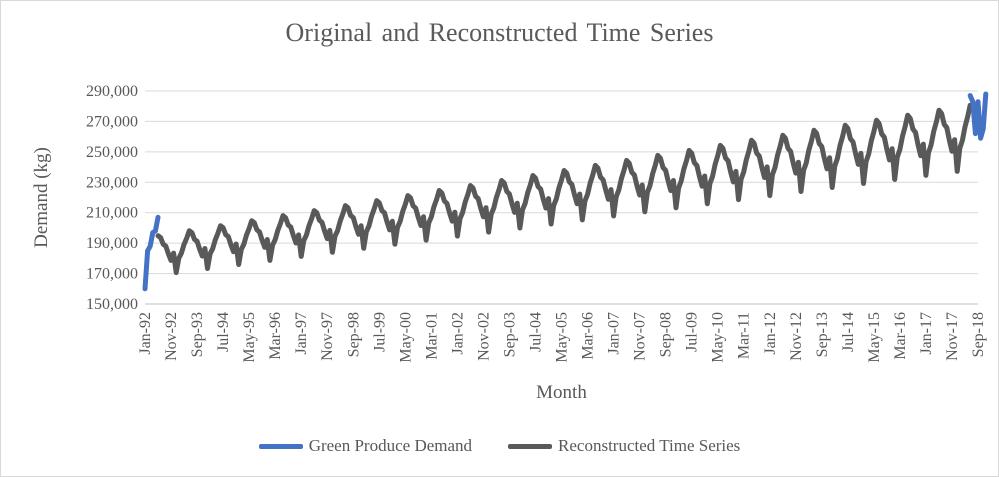  Describe the element at coordinates (457, 333) in the screenshot. I see `x-tick-label: Jan-02` at that location.